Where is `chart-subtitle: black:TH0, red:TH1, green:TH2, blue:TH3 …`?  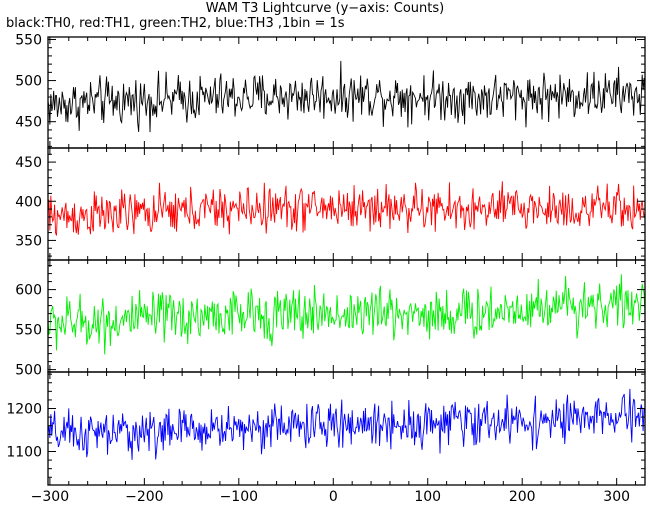
chart-subtitle: black:TH0, red:TH1, green:TH2, blue:TH3 … is located at coordinates (175, 23).